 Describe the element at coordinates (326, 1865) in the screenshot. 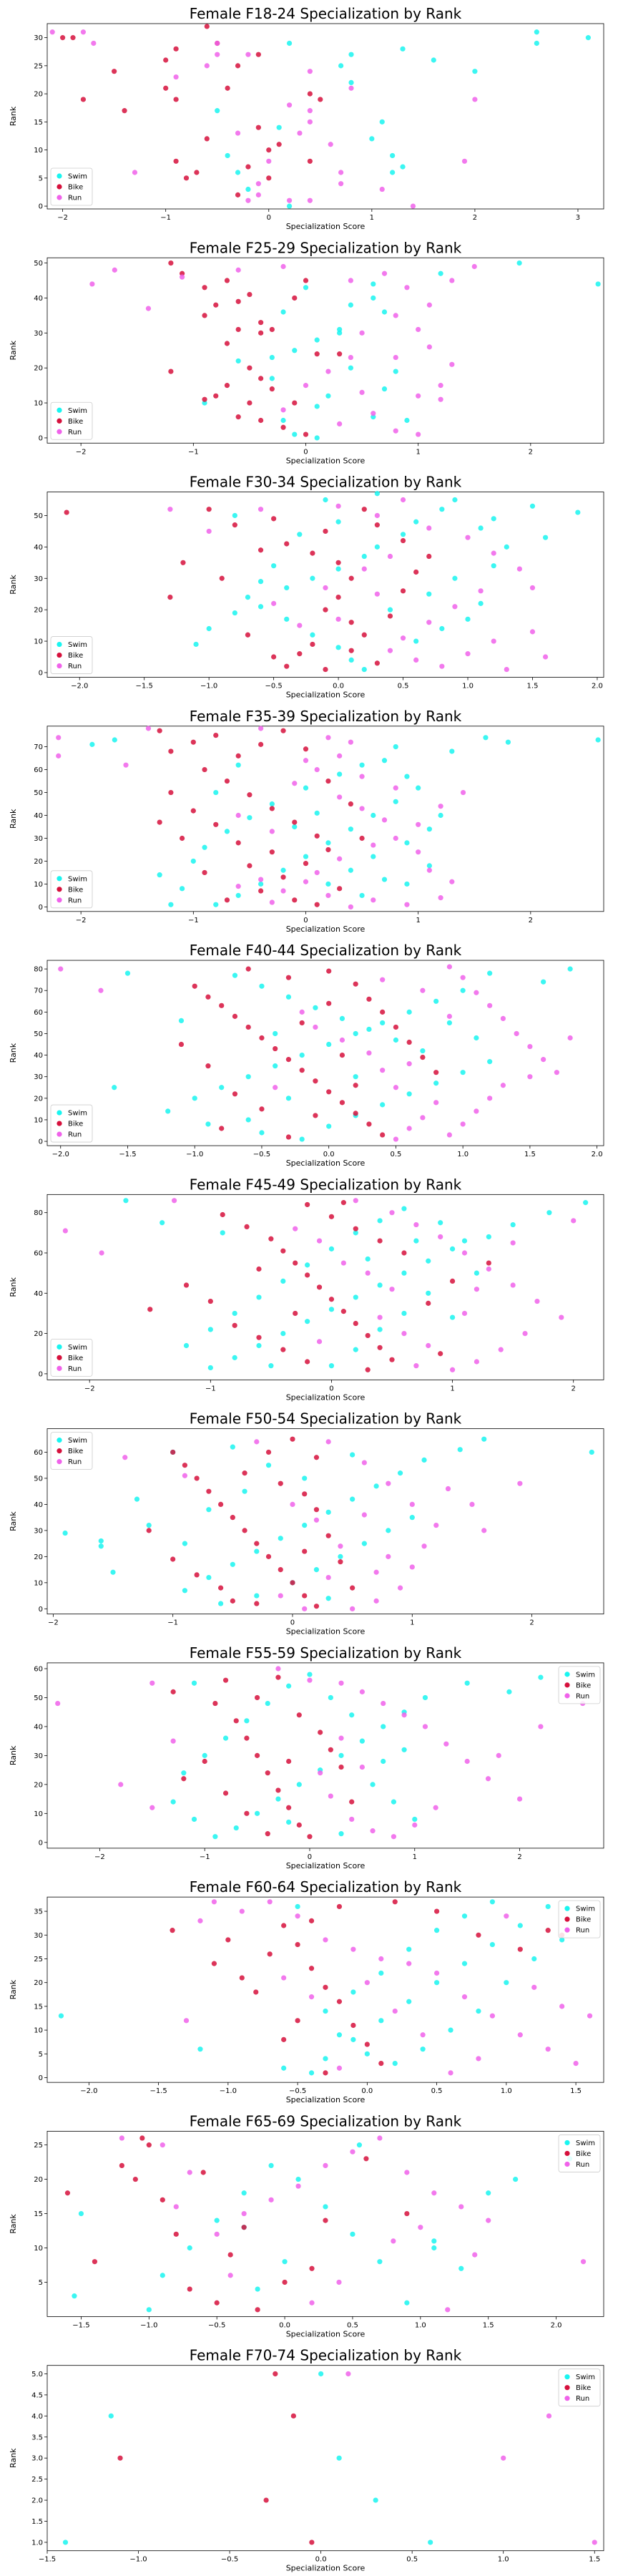

I see `x-axis-label: Specialization Score` at that location.